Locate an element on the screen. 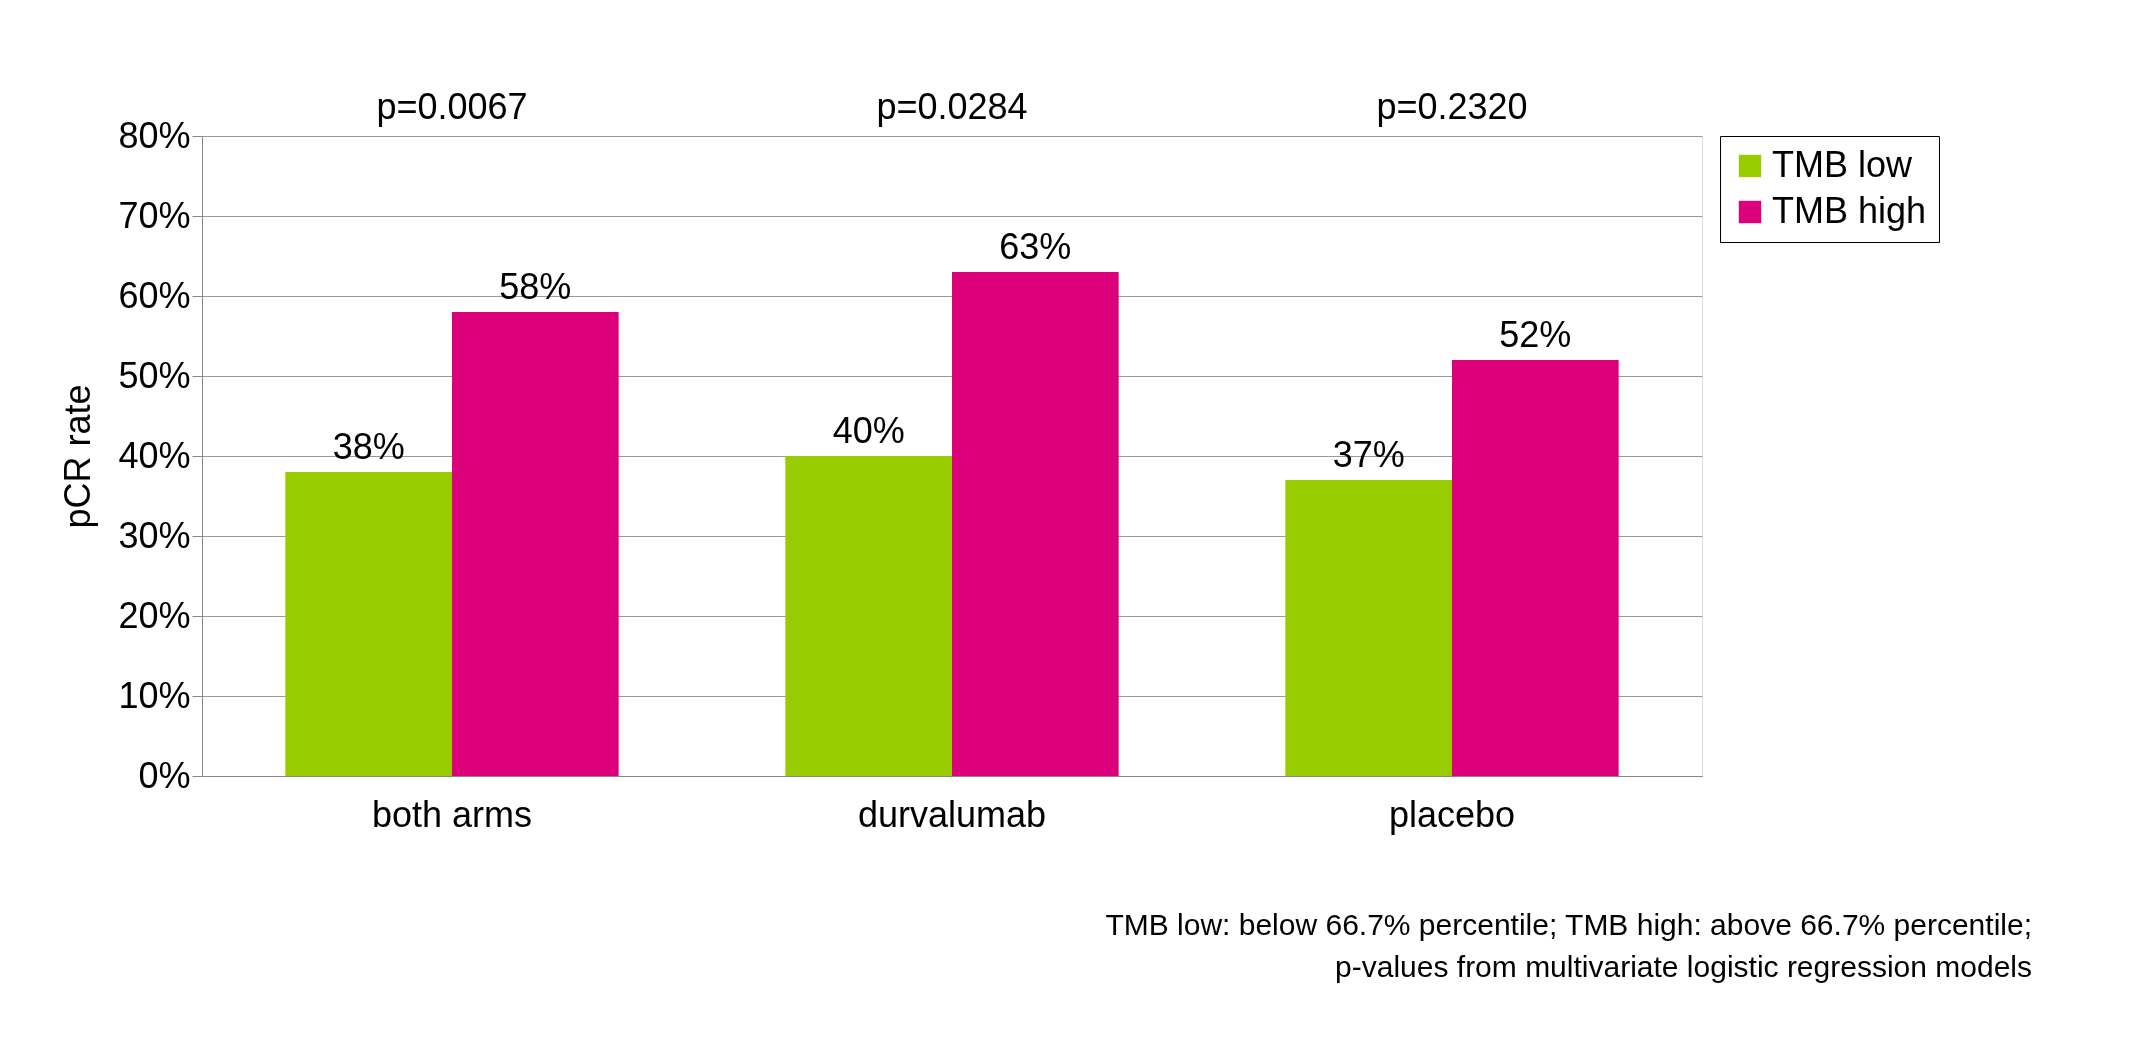 This screenshot has width=2146, height=1057. y-tick-label: 20% is located at coordinates (154, 615).